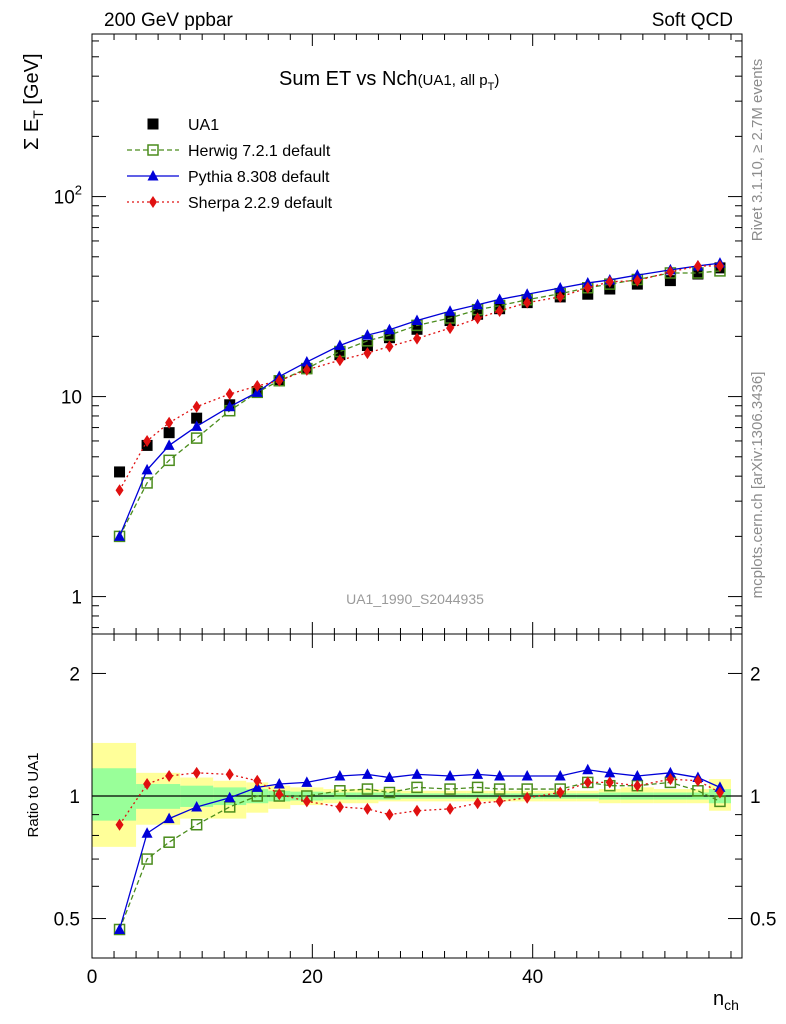  I want to click on ratio-y-tick-label: 2, so click(74, 674).